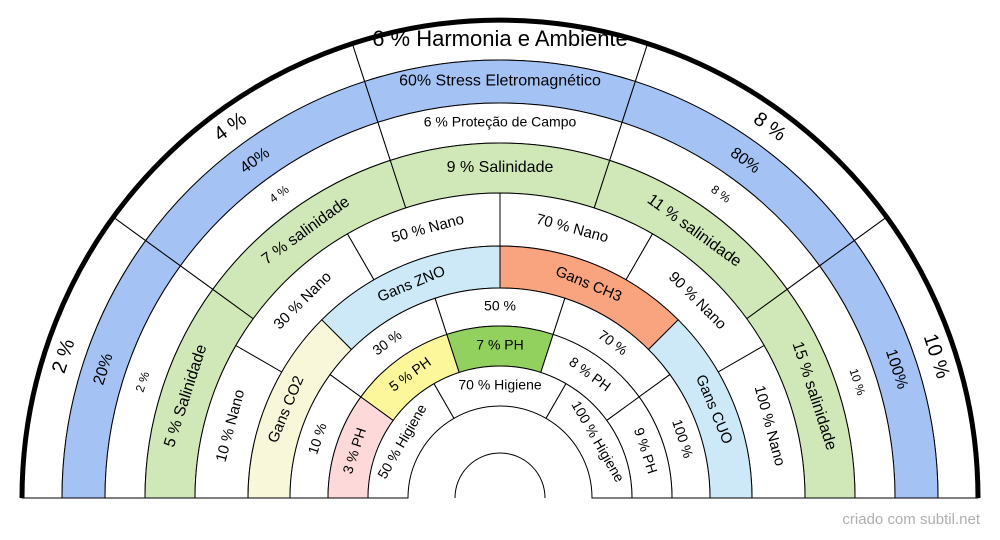 The height and width of the screenshot is (540, 1000). What do you see at coordinates (589, 440) in the screenshot?
I see `ring-segment` at bounding box center [589, 440].